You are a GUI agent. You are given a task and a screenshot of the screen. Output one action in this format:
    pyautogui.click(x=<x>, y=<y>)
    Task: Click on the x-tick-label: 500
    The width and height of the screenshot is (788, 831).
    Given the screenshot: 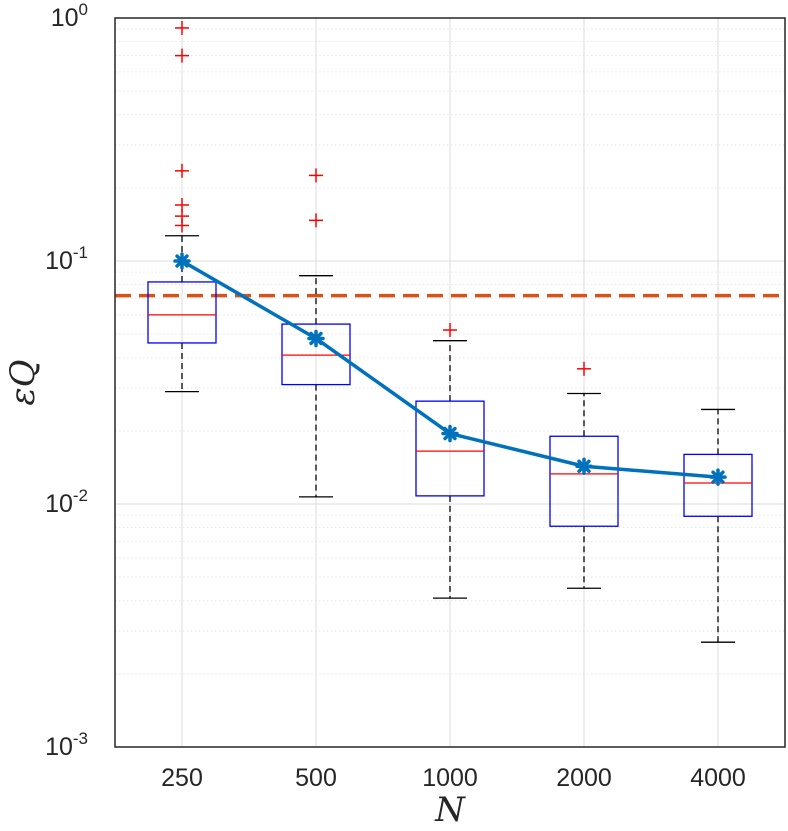 What is the action you would take?
    pyautogui.click(x=316, y=778)
    